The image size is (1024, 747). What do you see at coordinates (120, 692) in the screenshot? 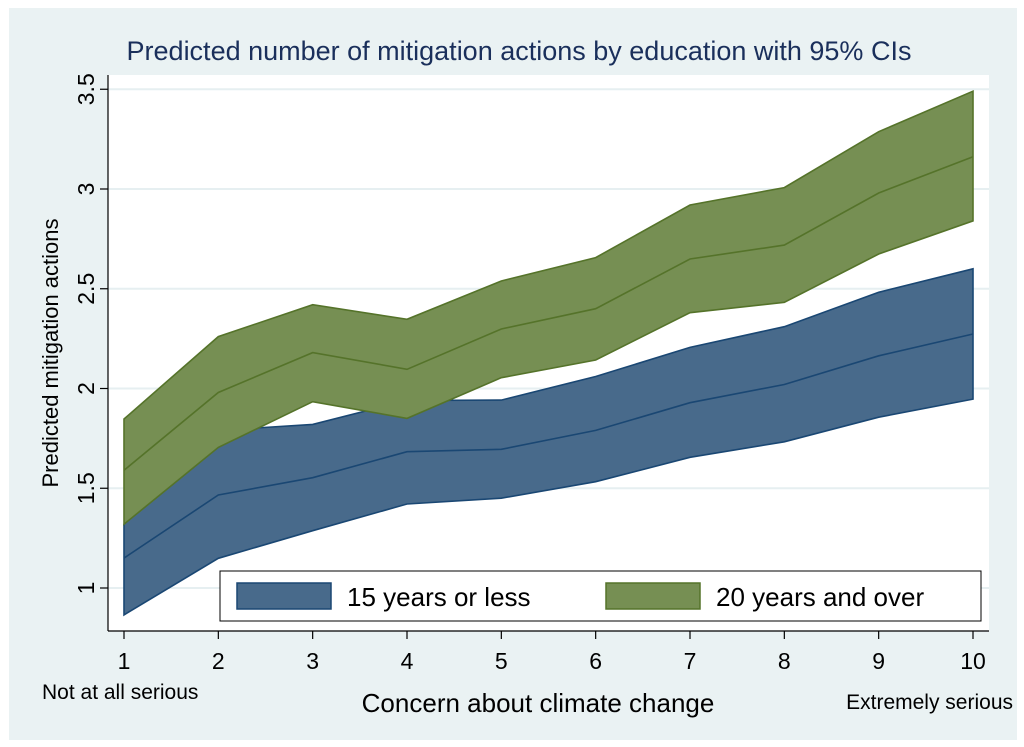
I see `x-end-label-left: Not at all serious` at bounding box center [120, 692].